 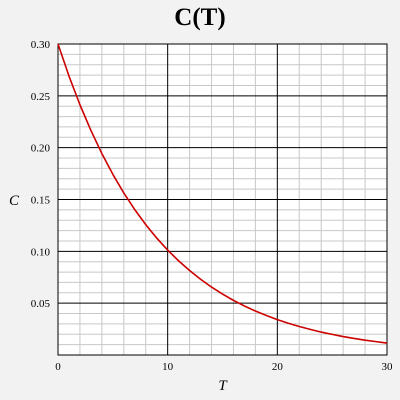 What do you see at coordinates (388, 367) in the screenshot?
I see `x-tick-label: 30` at bounding box center [388, 367].